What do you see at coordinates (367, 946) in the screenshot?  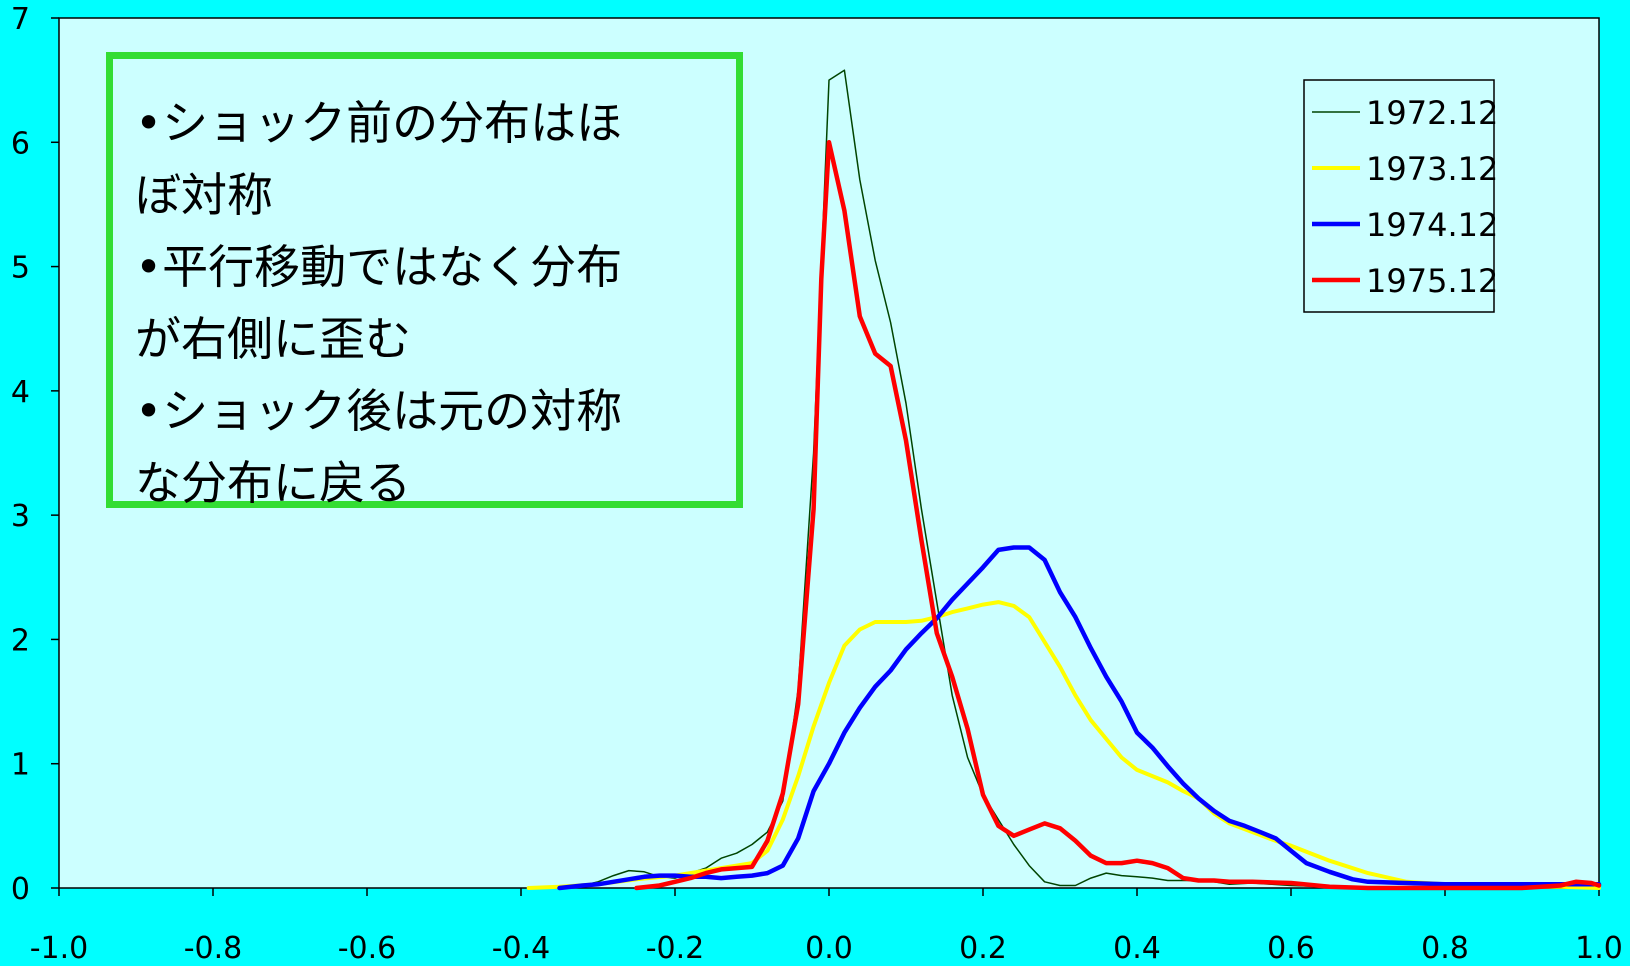 I see `x-tick-label: -0.6` at bounding box center [367, 946].